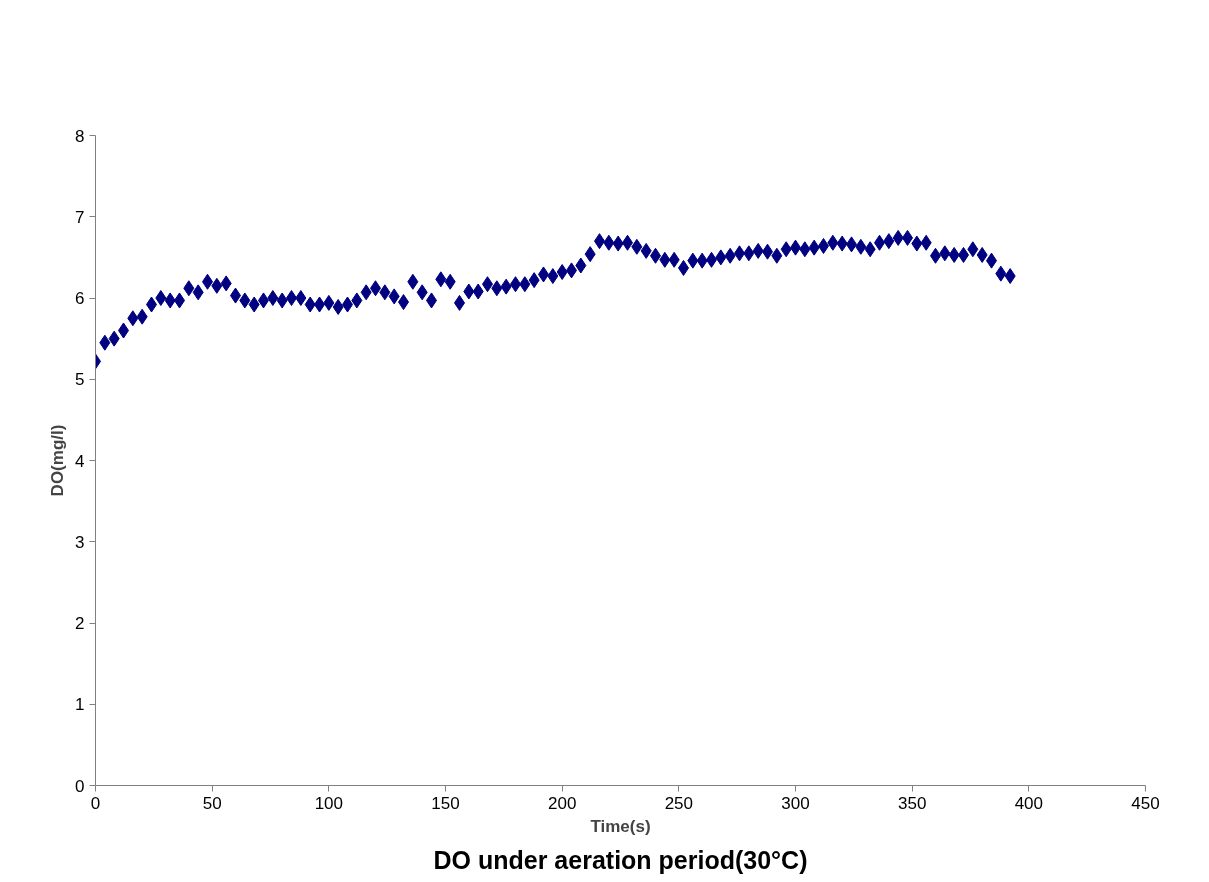 Image resolution: width=1209 pixels, height=882 pixels. I want to click on x-tick-label: 200, so click(562, 803).